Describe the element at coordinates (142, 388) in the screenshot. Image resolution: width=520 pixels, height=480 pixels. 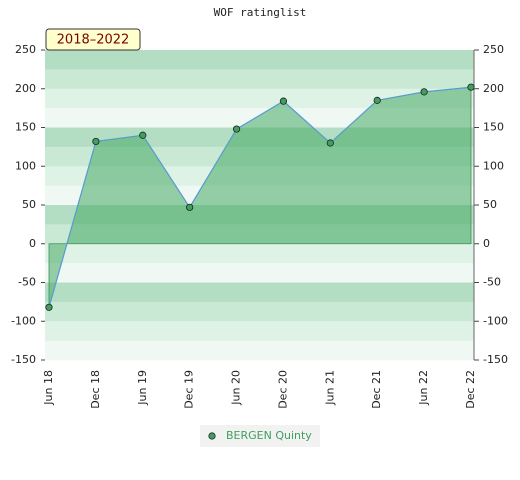
I see `x-tick-label: Jun 19` at that location.